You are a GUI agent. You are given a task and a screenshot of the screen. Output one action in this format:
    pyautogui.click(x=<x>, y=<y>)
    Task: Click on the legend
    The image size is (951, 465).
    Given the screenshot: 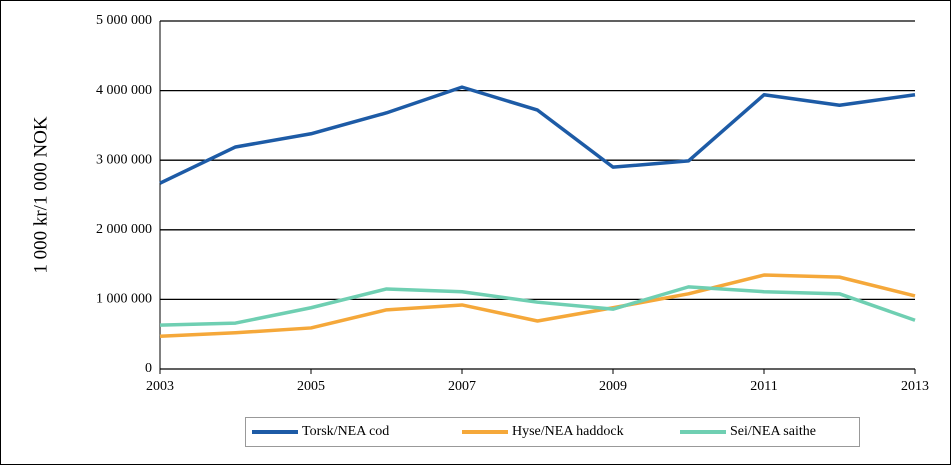 What is the action you would take?
    pyautogui.click(x=552, y=432)
    